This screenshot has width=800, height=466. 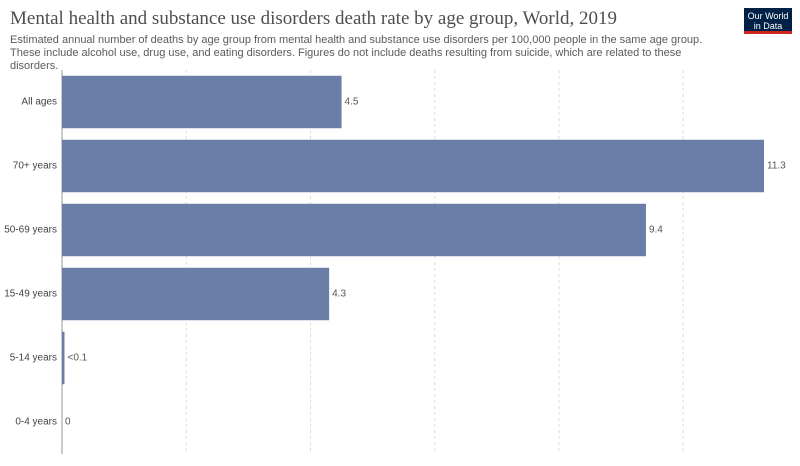 What do you see at coordinates (776, 166) in the screenshot?
I see `value-label: 11.3` at bounding box center [776, 166].